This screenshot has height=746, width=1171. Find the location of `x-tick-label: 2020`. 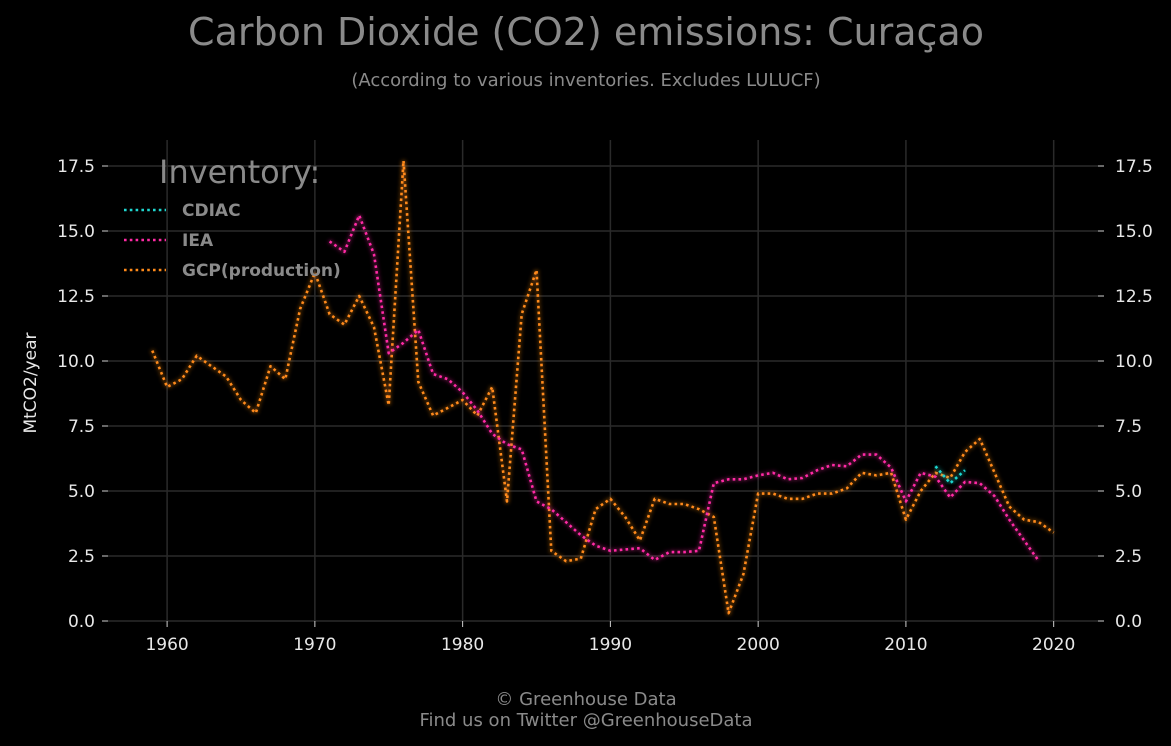

x-tick-label: 2020 is located at coordinates (1053, 645).